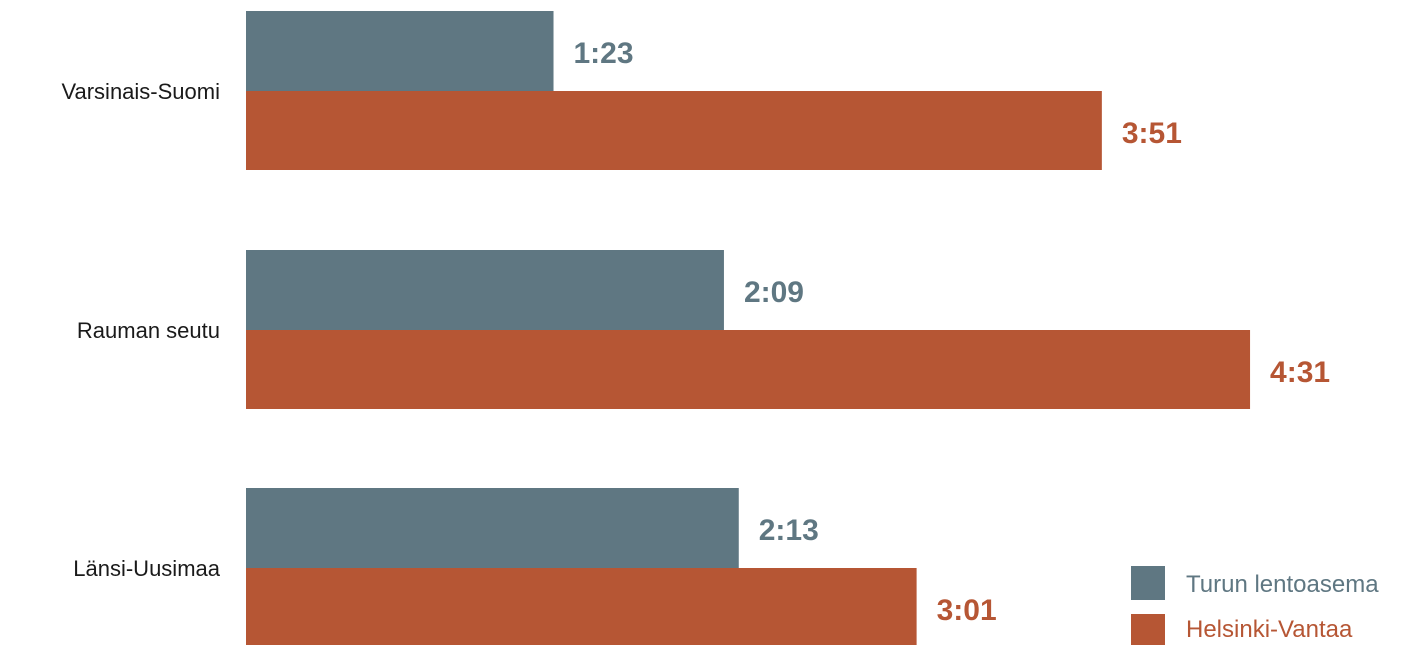  What do you see at coordinates (967, 610) in the screenshot?
I see `value-label-lansi-uusimaa-helsinki-vantaa: 3:01` at bounding box center [967, 610].